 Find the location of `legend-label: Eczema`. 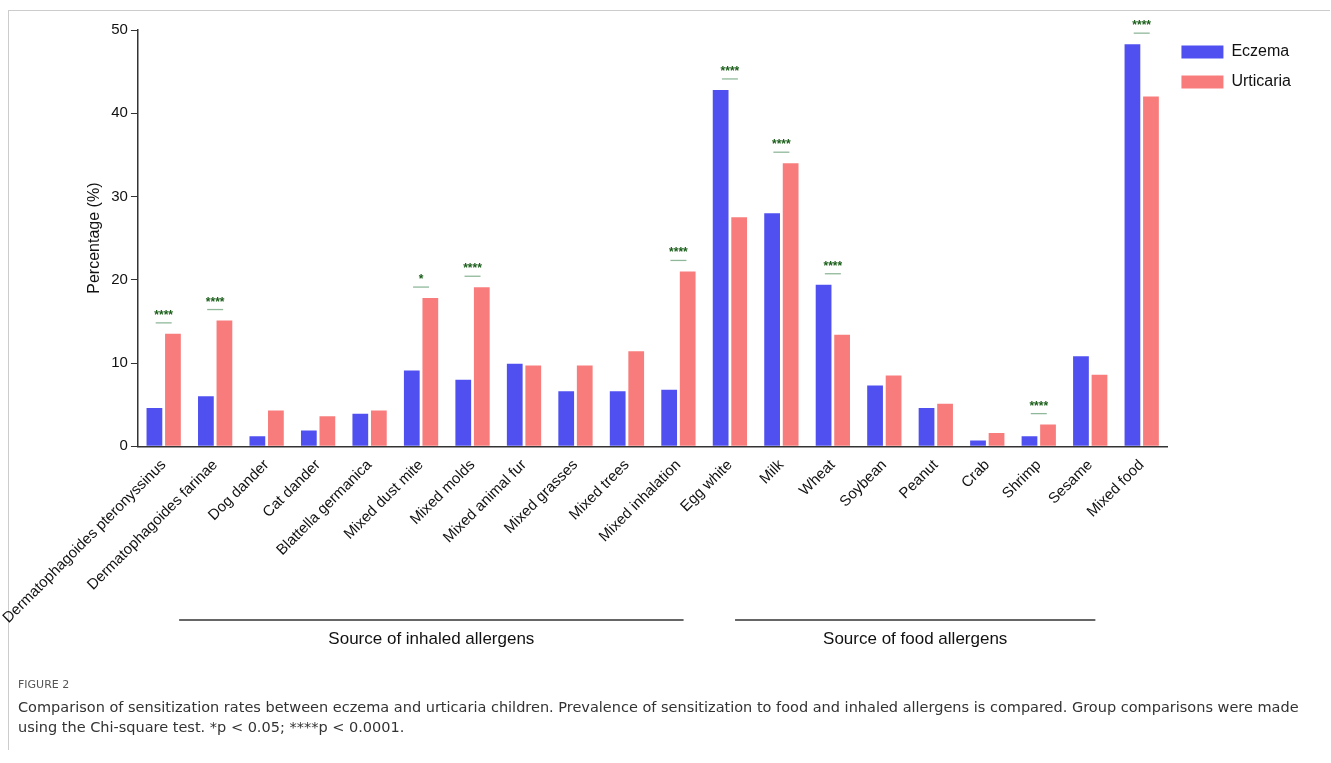

legend-label: Eczema is located at coordinates (1260, 51).